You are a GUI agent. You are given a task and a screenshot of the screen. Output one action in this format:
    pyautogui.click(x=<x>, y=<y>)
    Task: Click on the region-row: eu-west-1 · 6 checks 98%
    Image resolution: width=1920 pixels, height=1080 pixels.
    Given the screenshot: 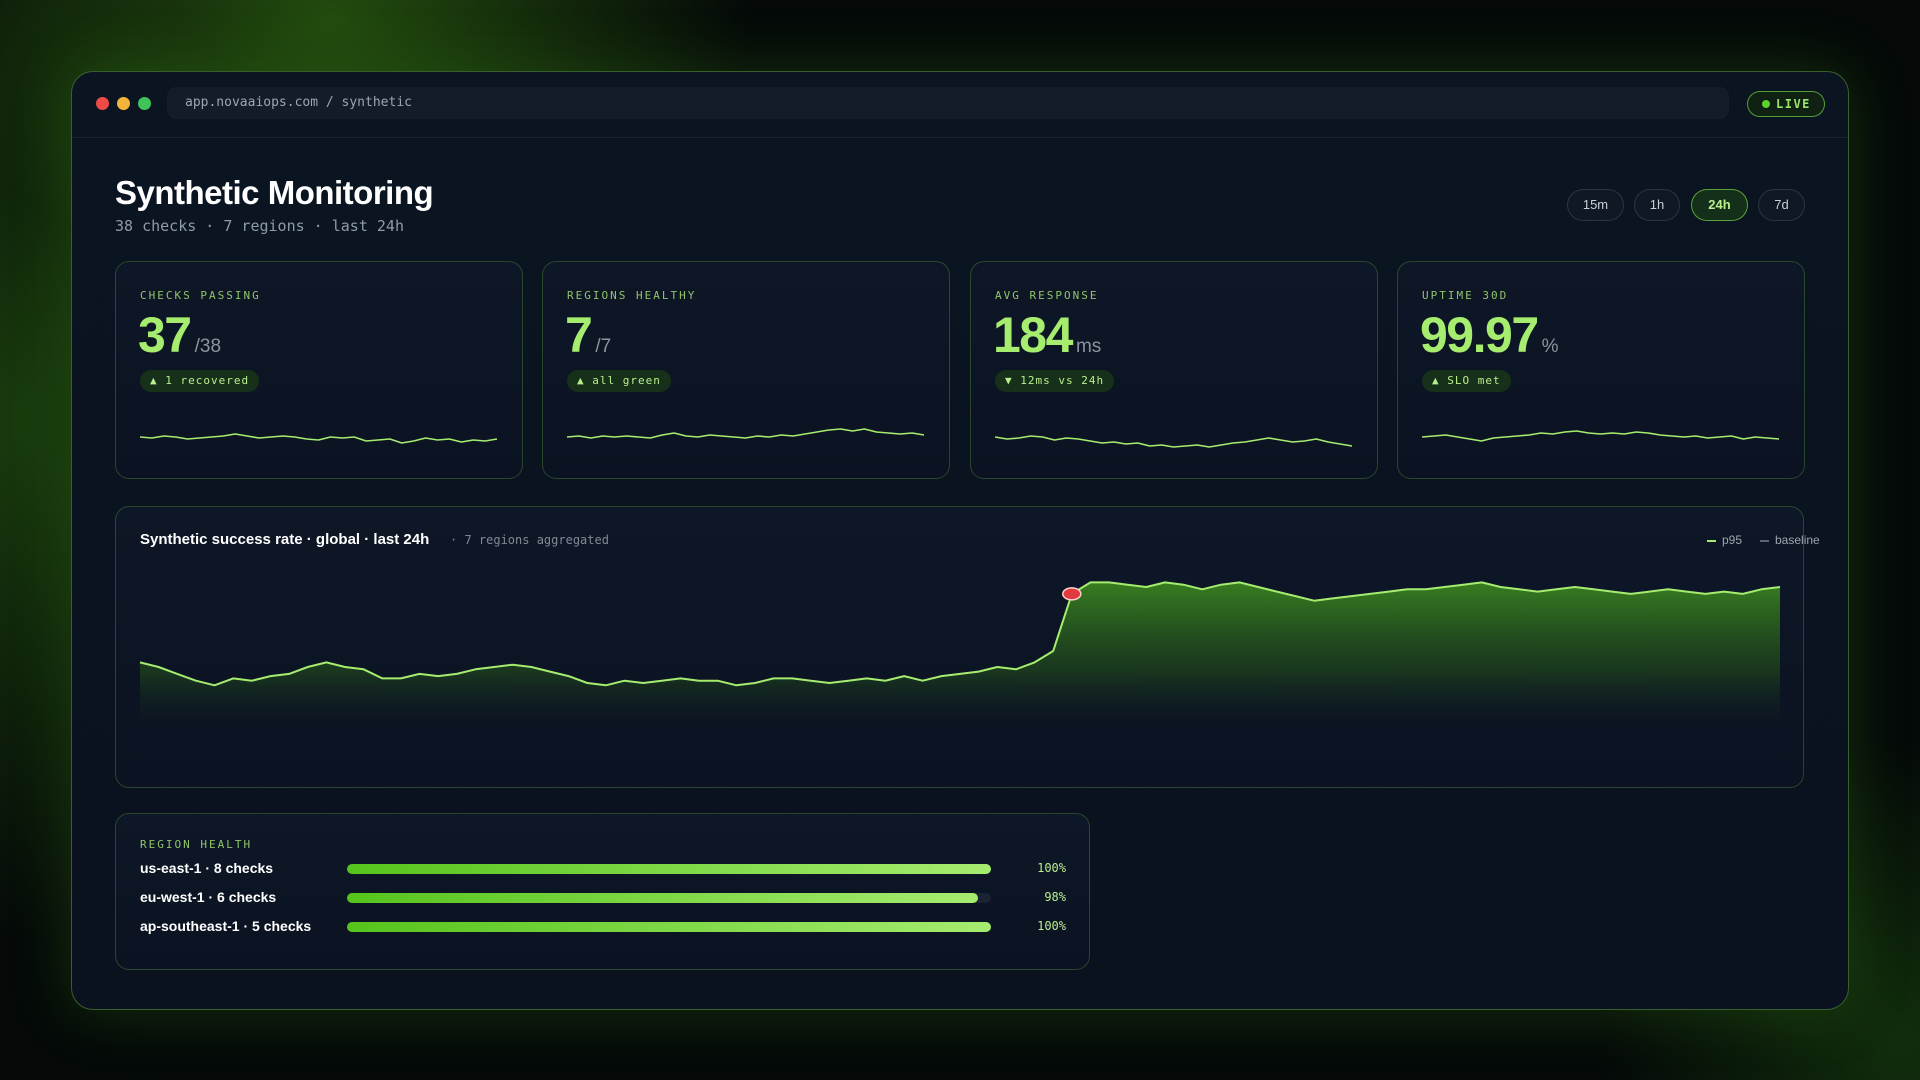 What is the action you would take?
    pyautogui.click(x=603, y=899)
    